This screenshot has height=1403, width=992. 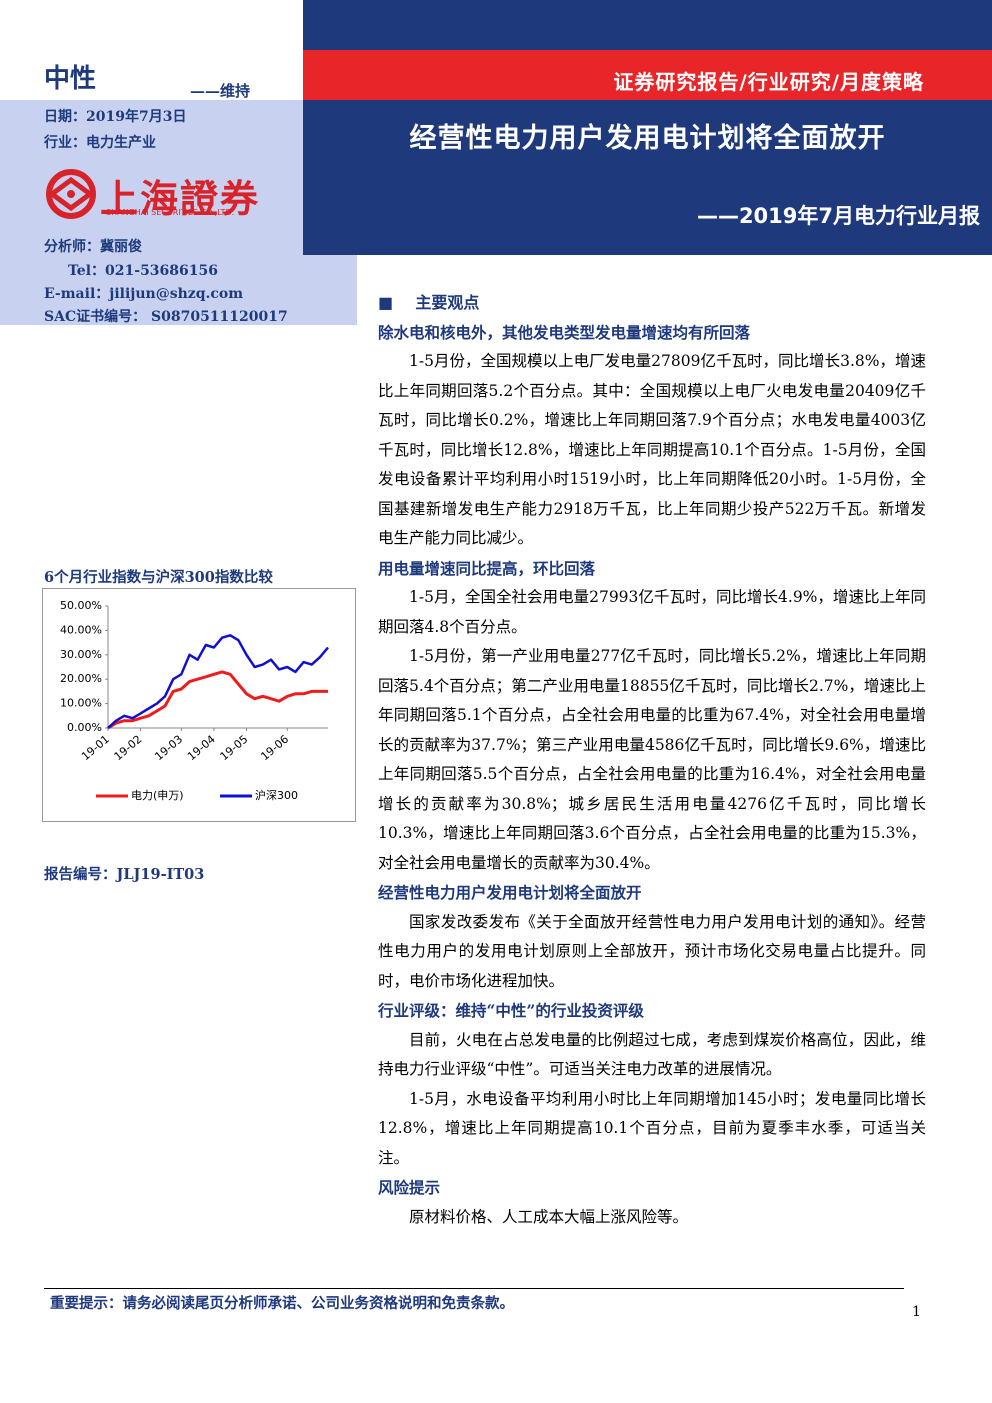 What do you see at coordinates (81, 654) in the screenshot?
I see `y-tick-label: 30.00%` at bounding box center [81, 654].